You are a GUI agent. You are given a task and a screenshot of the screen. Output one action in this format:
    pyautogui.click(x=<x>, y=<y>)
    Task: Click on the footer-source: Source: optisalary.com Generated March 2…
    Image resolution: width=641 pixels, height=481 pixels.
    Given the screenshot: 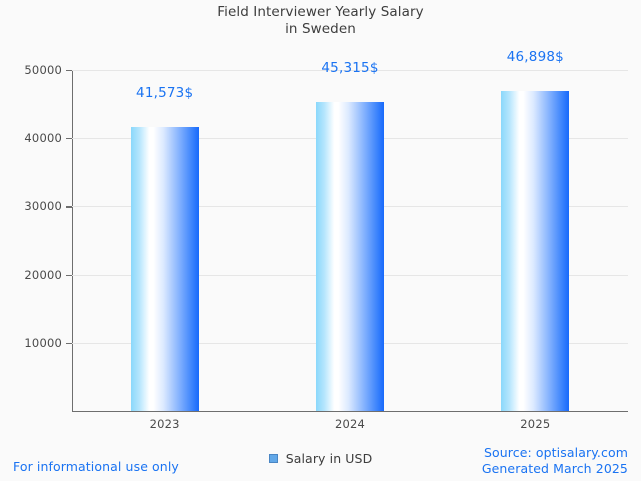 What is the action you would take?
    pyautogui.click(x=555, y=460)
    